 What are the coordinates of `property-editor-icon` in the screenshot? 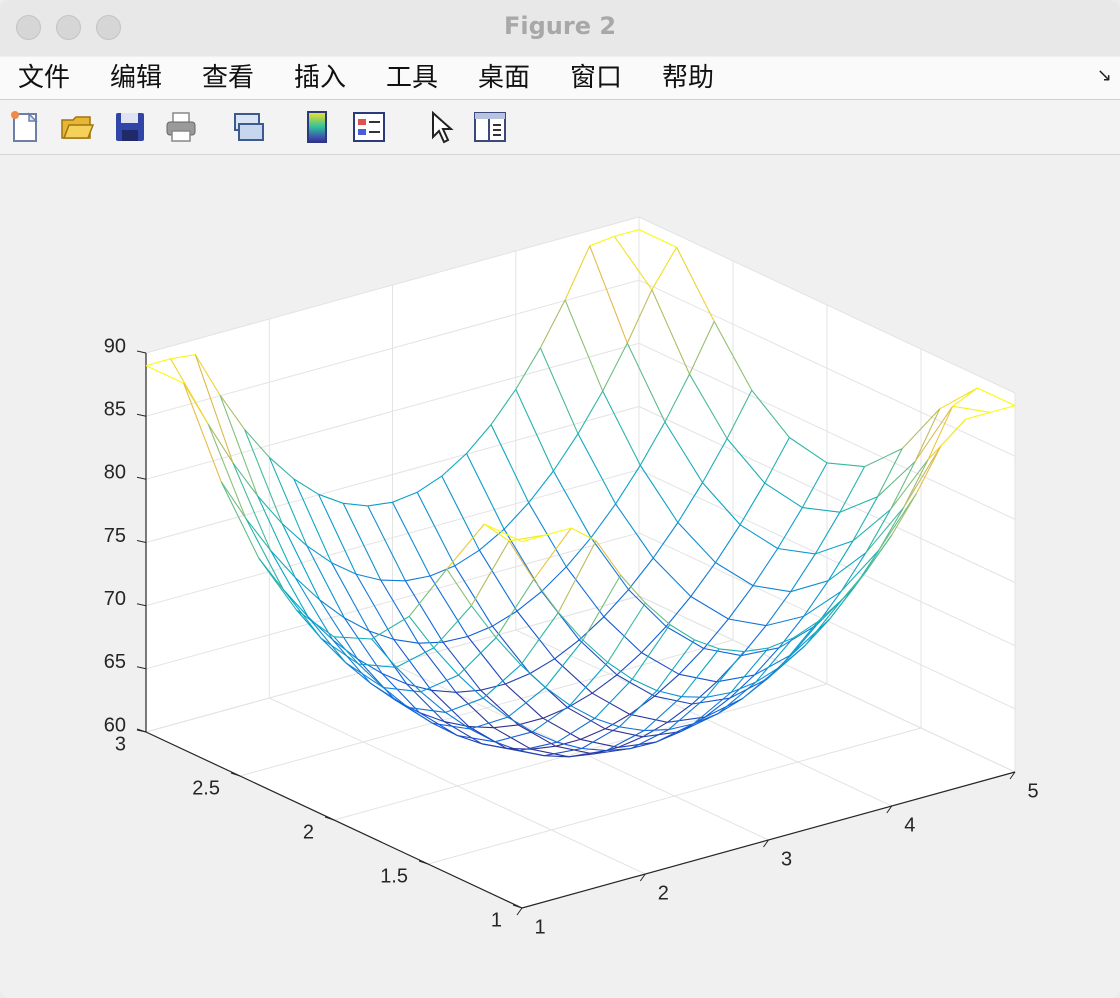 It's located at (490, 127).